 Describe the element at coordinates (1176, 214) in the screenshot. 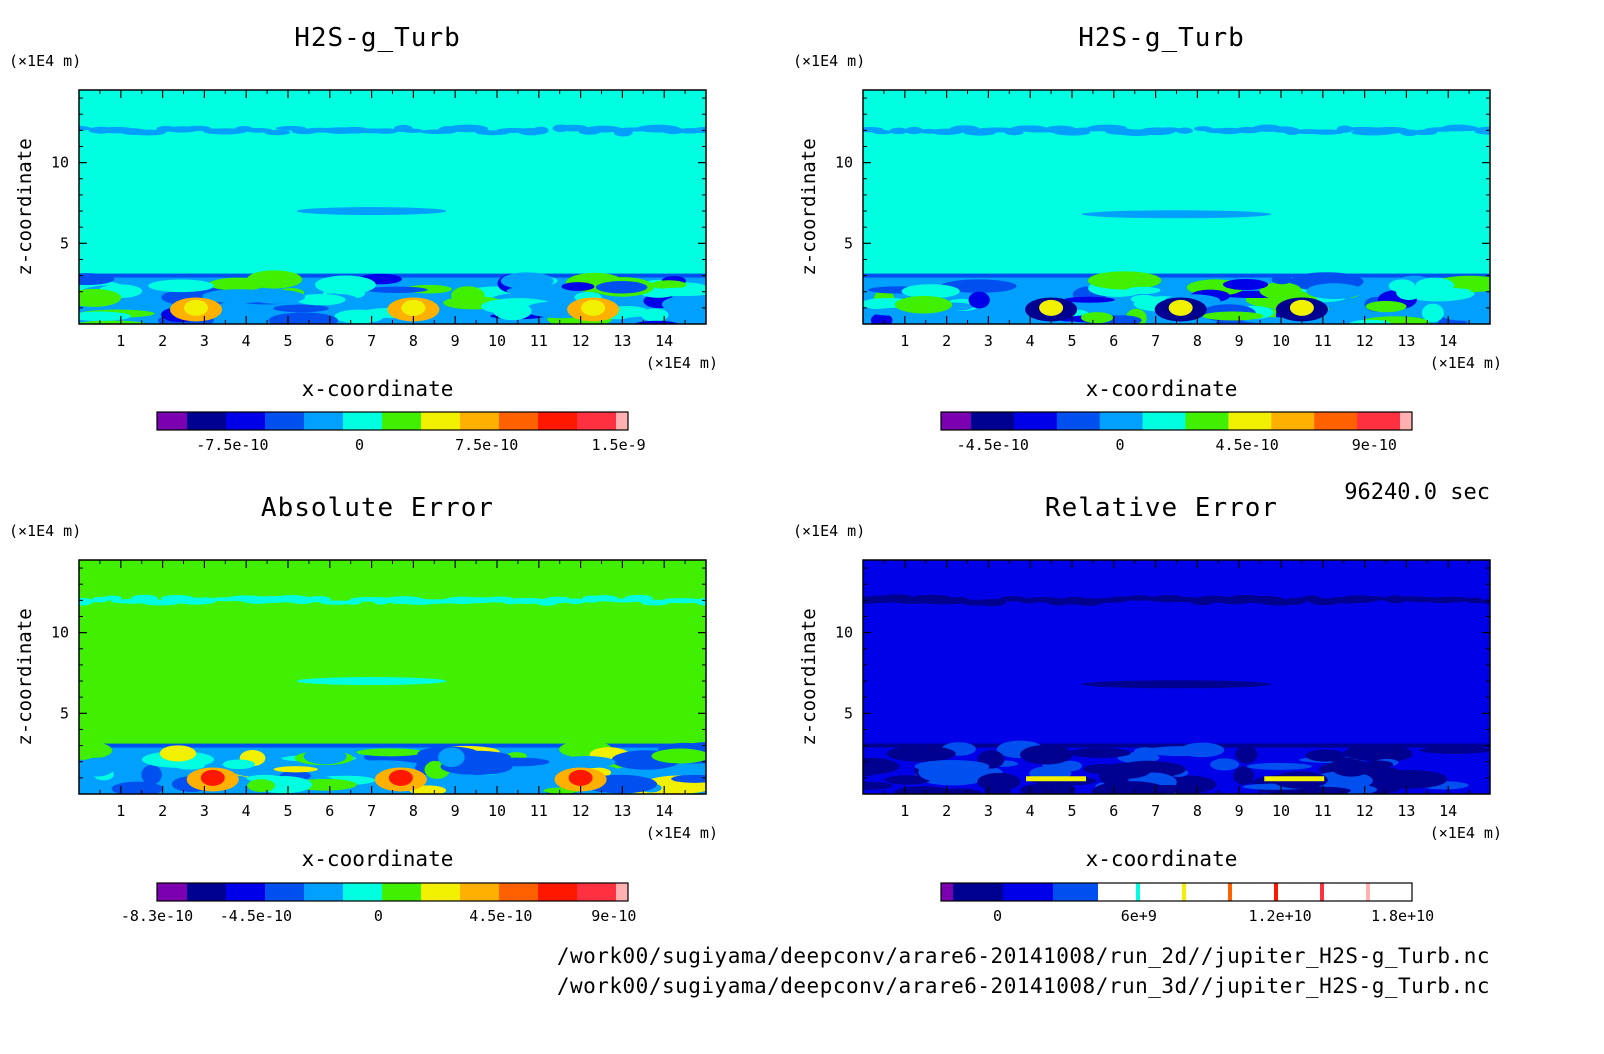

I see `mid-layer-feature` at that location.